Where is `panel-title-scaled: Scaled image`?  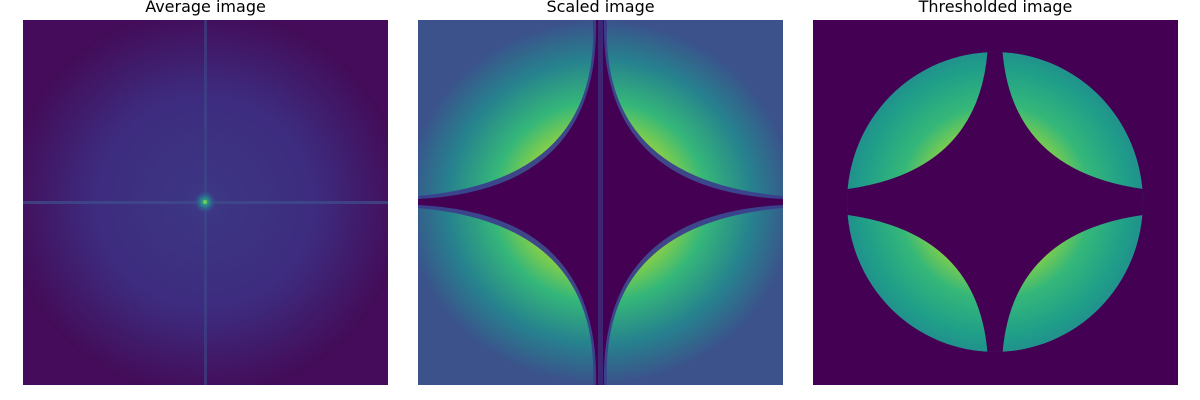 panel-title-scaled: Scaled image is located at coordinates (600, 8).